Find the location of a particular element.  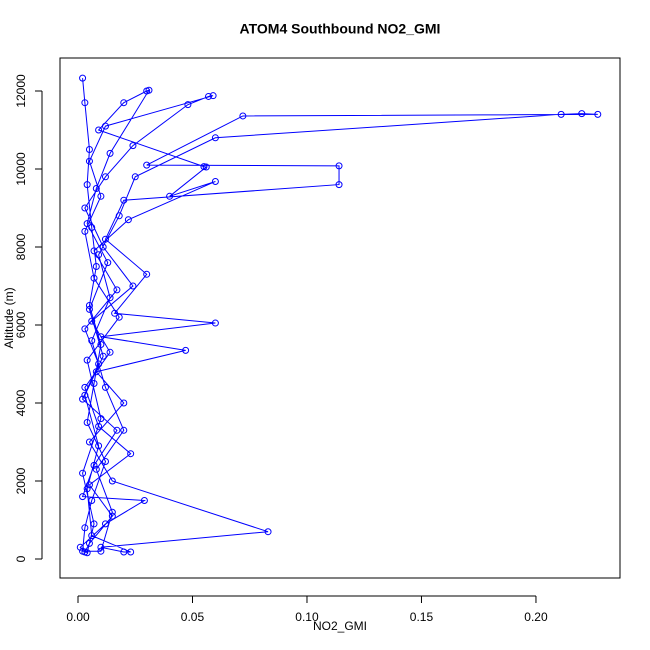

x-tick-label: 0.20 is located at coordinates (536, 617).